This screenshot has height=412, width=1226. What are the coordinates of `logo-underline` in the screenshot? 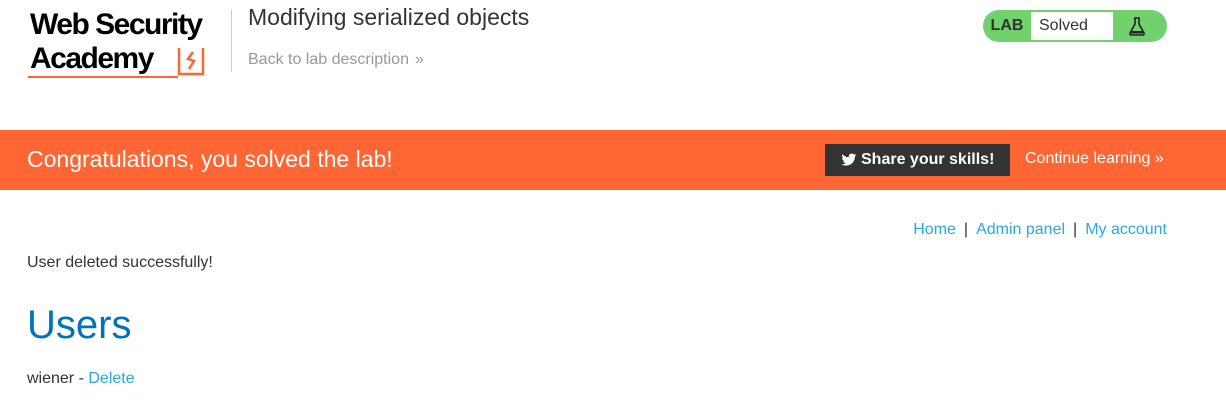 It's located at (103, 77).